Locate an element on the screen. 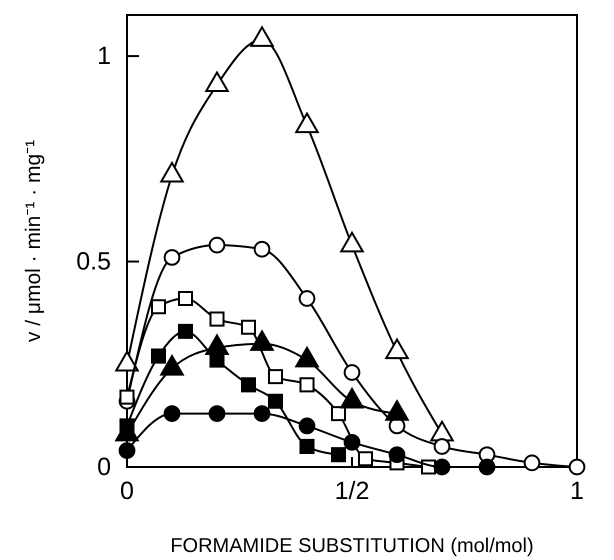 This screenshot has height=560, width=614. x-axis-title: FORMAMIDE SUBSTITUTION (mol/mol) is located at coordinates (352, 546).